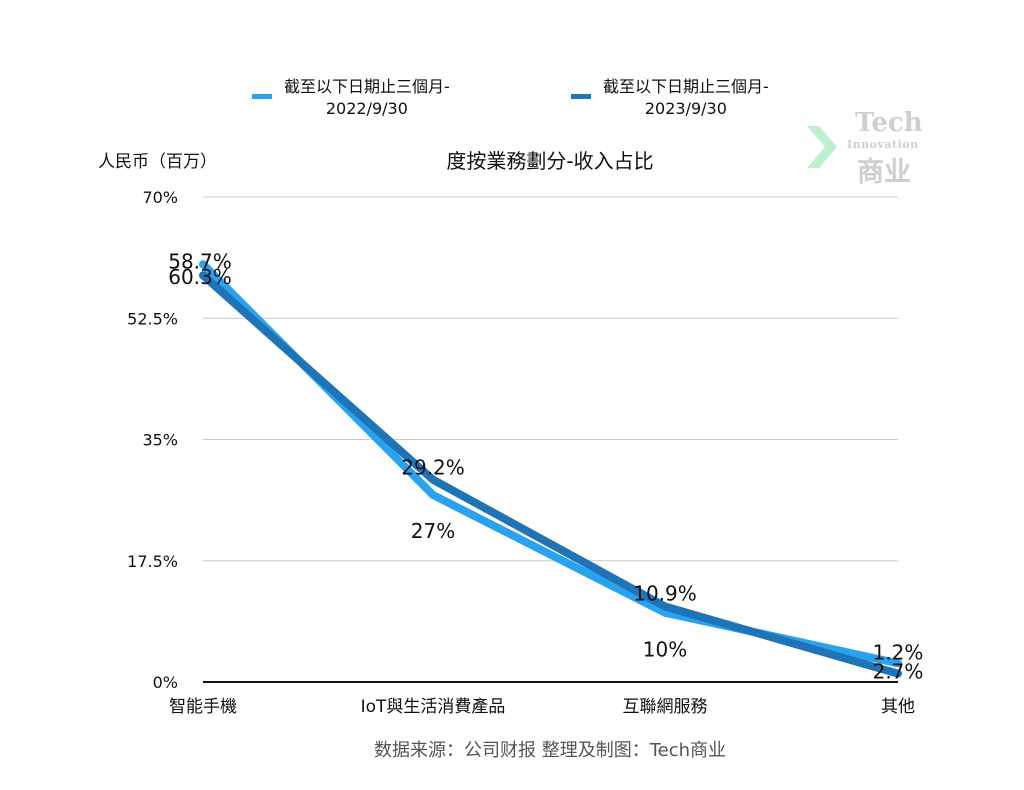 This screenshot has height=790, width=1024. I want to click on legend-label-2023-line2: 2023/9/30, so click(685, 108).